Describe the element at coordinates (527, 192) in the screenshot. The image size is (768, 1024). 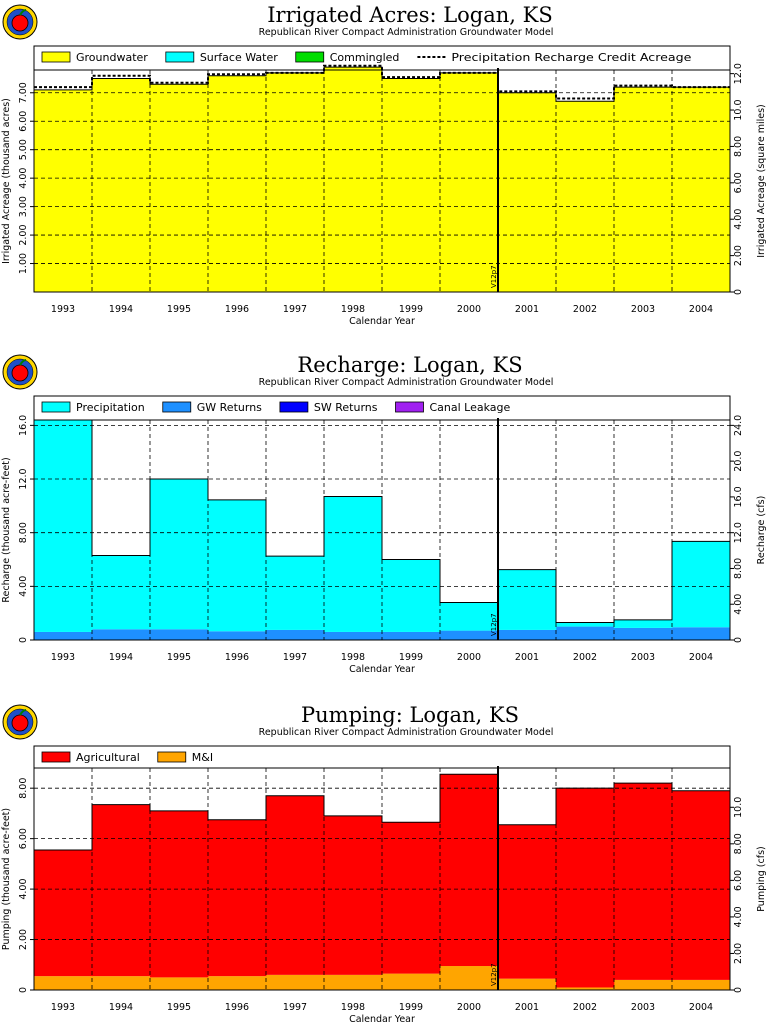
I see `bar-groundwater-2001` at that location.